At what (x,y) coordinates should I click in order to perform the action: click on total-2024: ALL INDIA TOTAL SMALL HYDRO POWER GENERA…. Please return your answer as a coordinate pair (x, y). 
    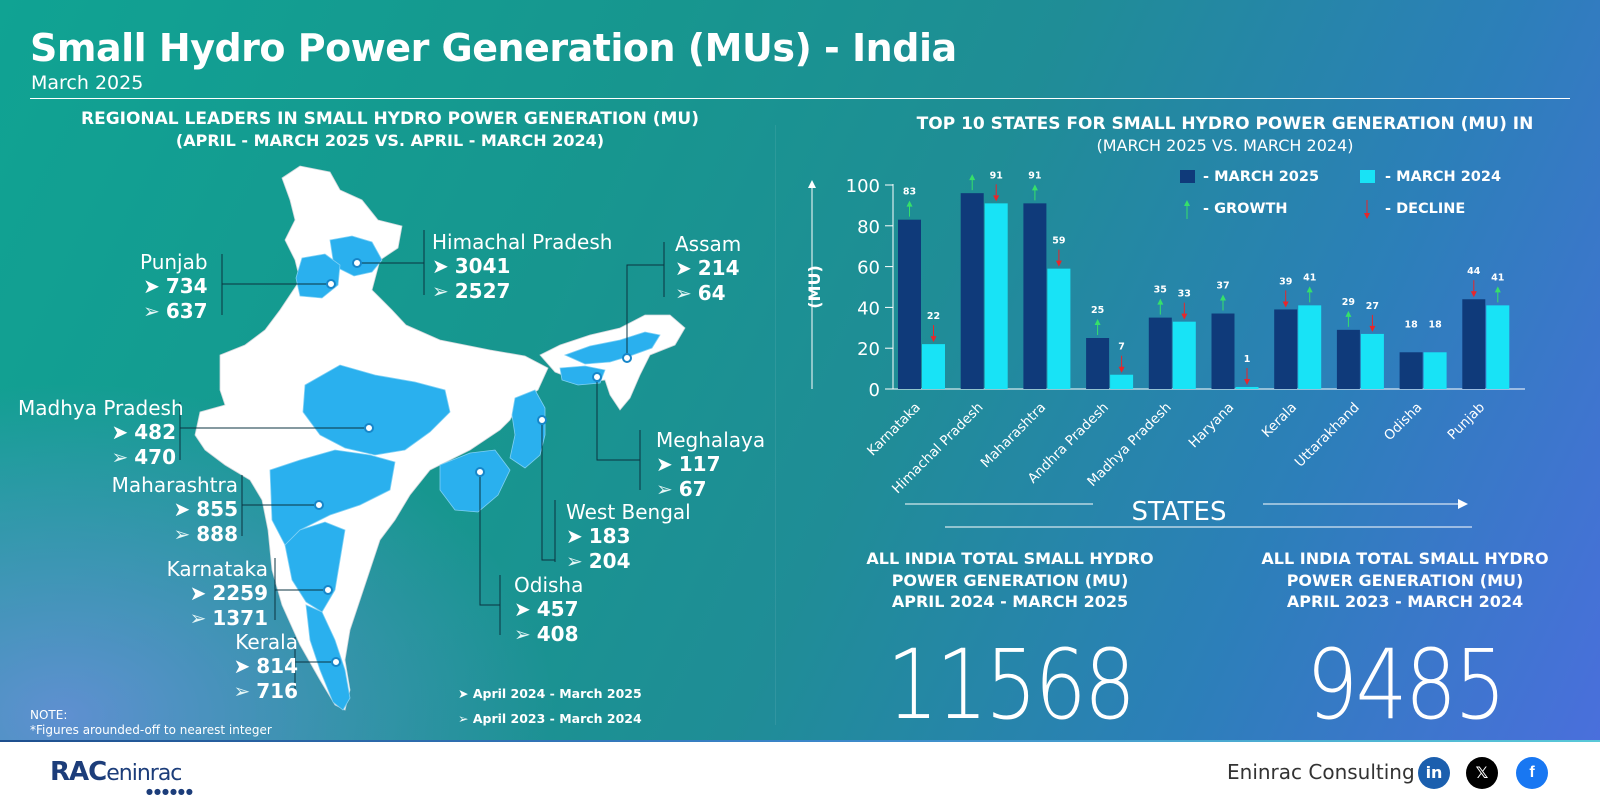
    Looking at the image, I should click on (1405, 645).